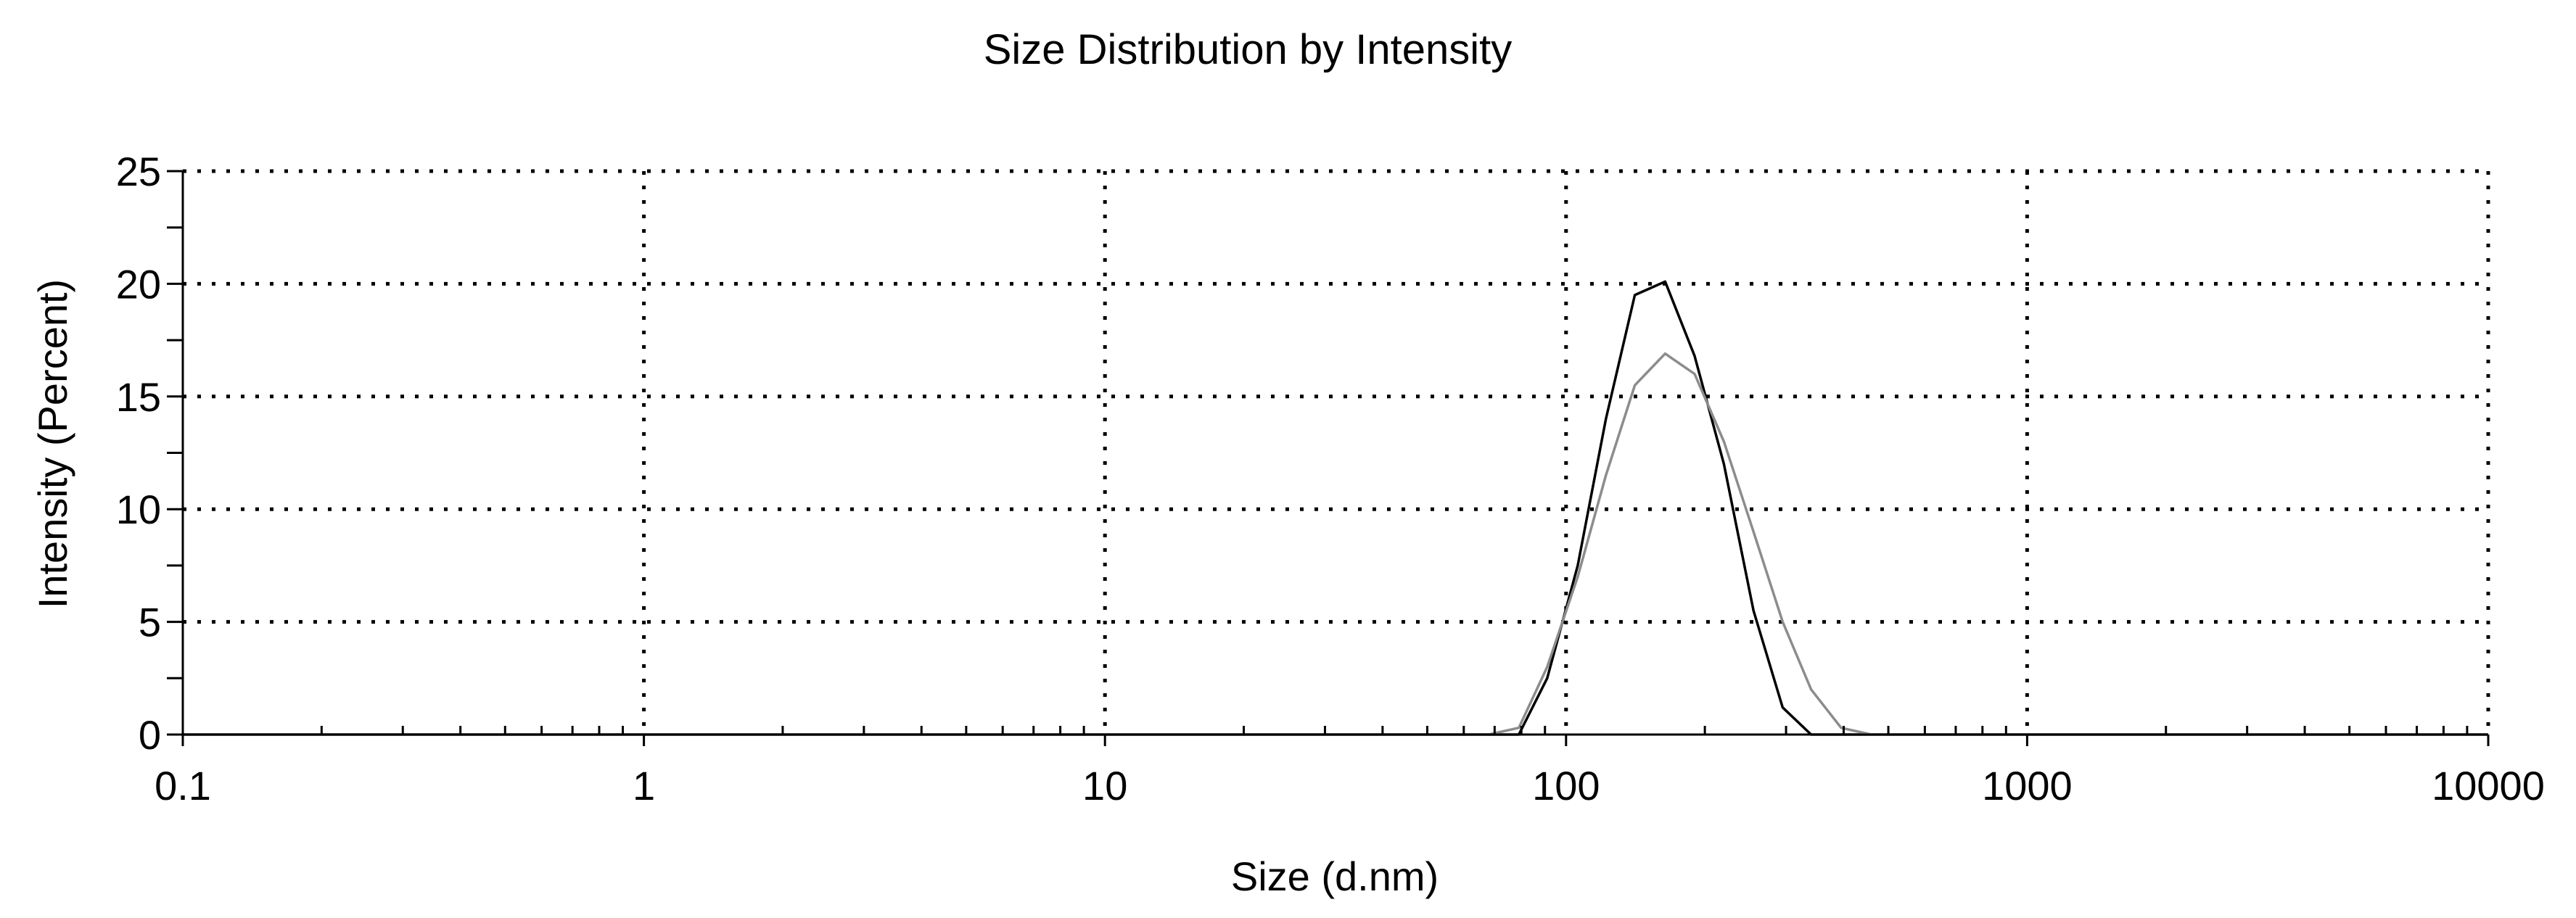 This screenshot has width=2576, height=918. I want to click on y-tick-label: 15, so click(138, 397).